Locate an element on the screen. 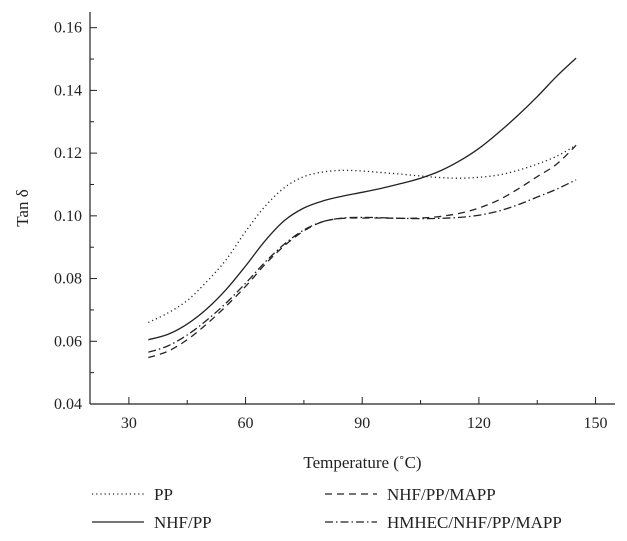 The width and height of the screenshot is (627, 541). legend-label: HMHEC/NHF/PP/MAPP is located at coordinates (474, 522).